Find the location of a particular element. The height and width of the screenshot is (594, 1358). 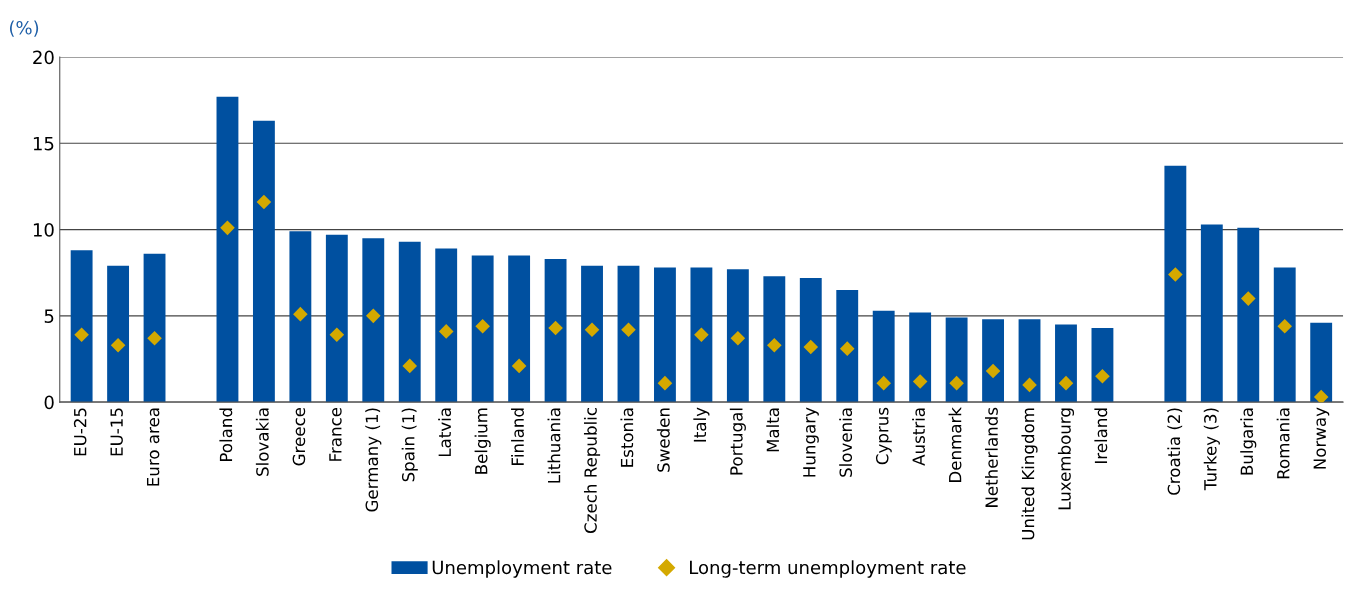

y-tick-label: 0 is located at coordinates (49, 402).